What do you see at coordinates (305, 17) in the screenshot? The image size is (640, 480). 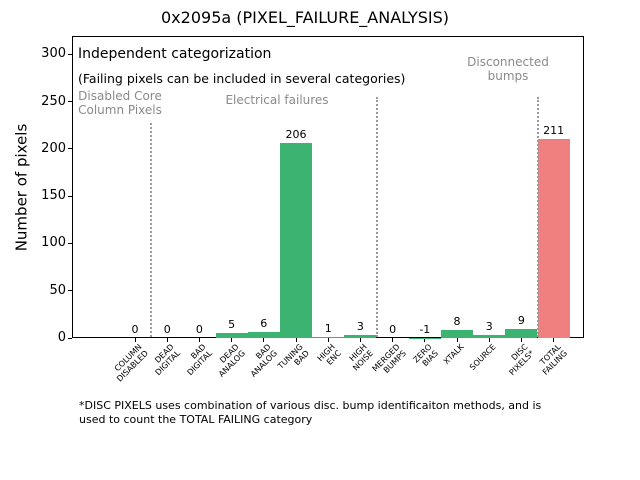 I see `chart-title: 0x2095a (PIXEL_FAILURE_ANALYSIS)` at bounding box center [305, 17].